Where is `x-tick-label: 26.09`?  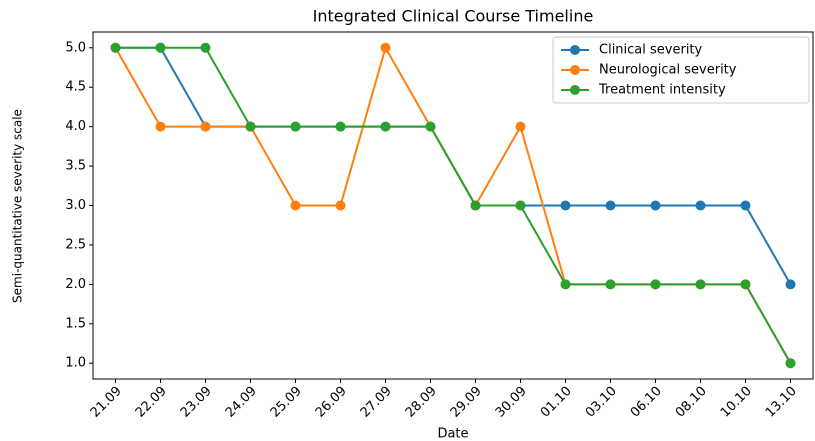 x-tick-label: 26.09 is located at coordinates (331, 402).